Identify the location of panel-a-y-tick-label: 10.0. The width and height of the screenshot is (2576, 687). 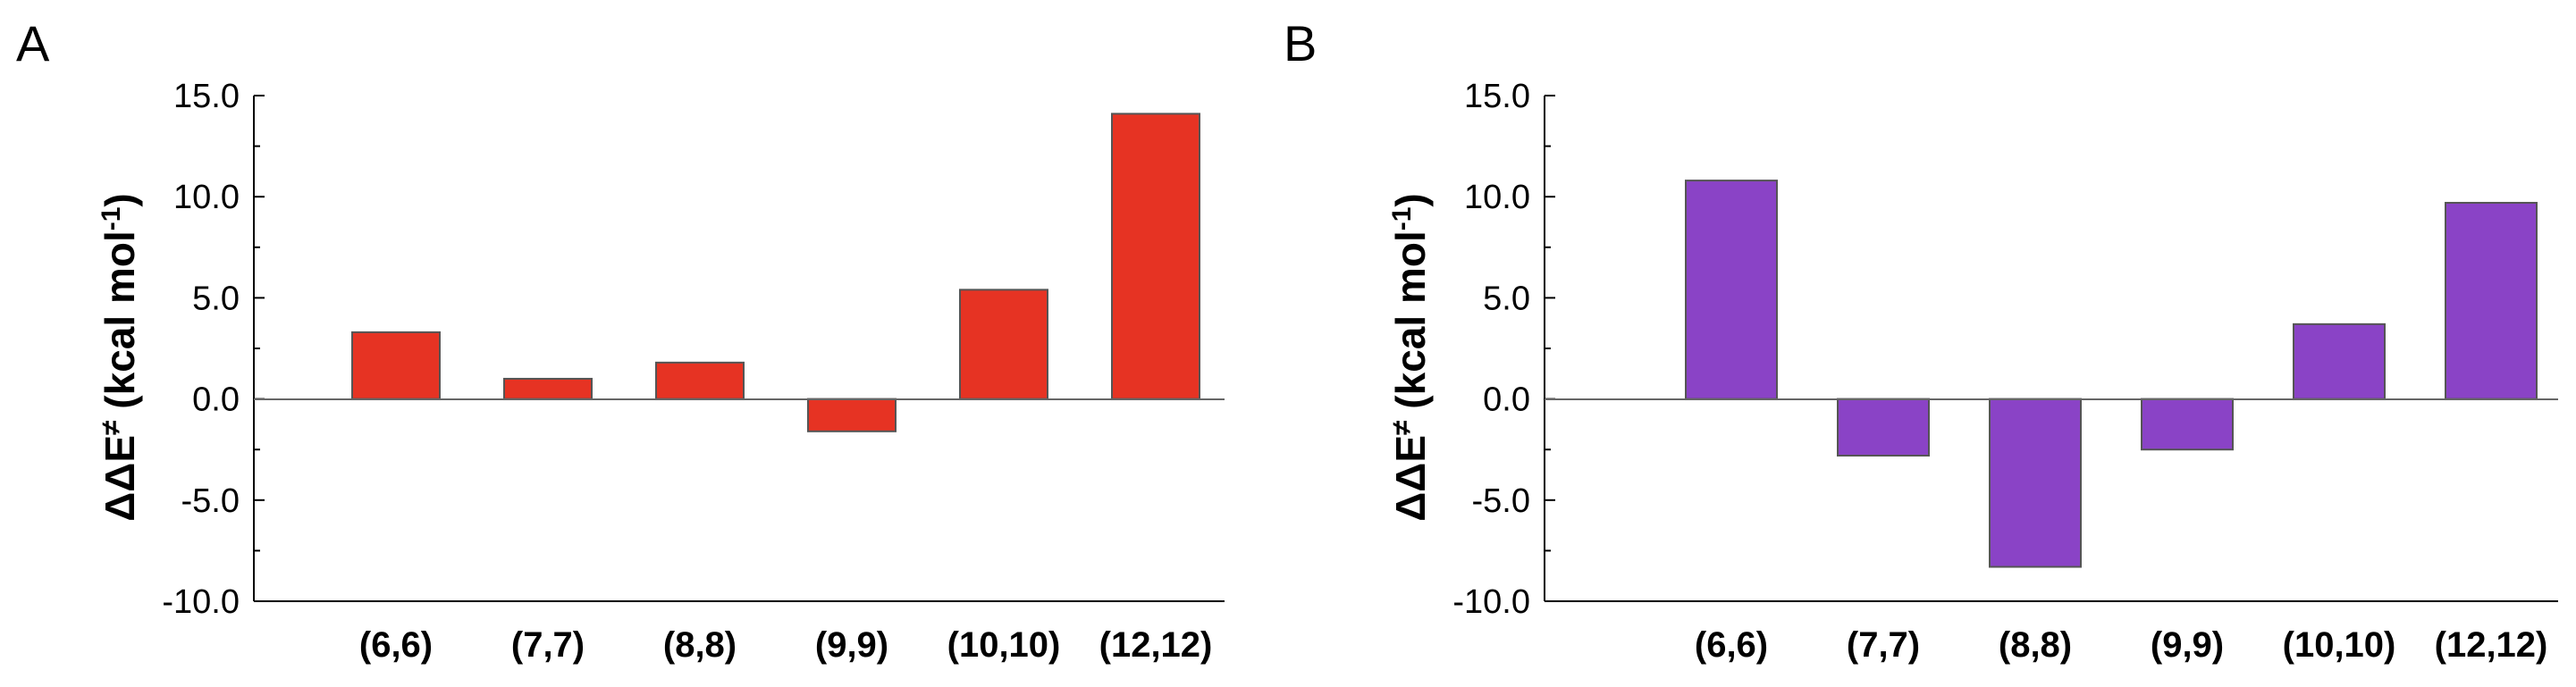
(207, 197).